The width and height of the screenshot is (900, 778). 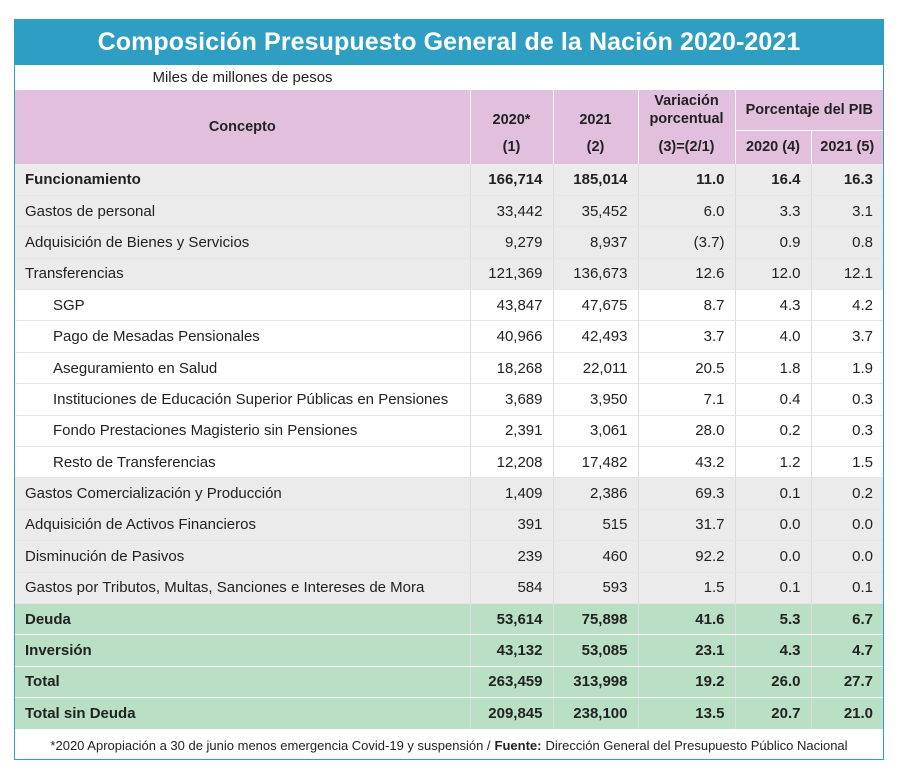 I want to click on header-pib-2020: 2020 (4), so click(x=772, y=147).